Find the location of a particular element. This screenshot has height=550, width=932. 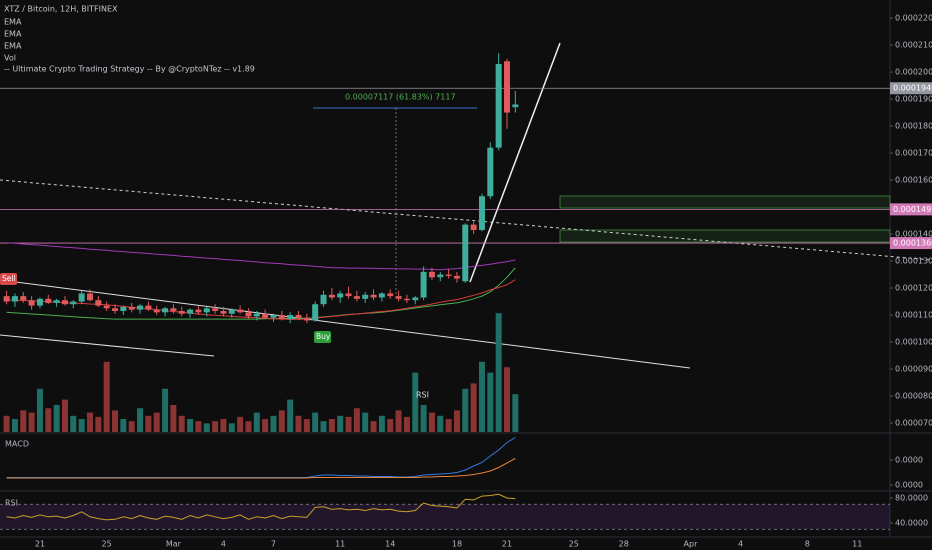

x-tick-label: Mar is located at coordinates (174, 544).